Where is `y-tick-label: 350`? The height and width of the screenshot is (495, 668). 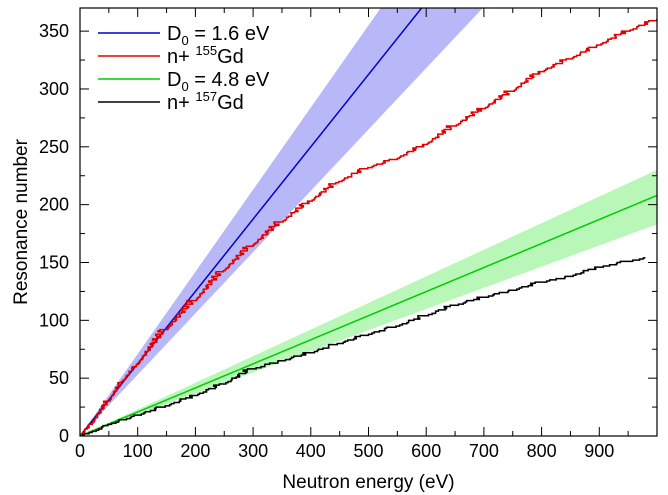
y-tick-label: 350 is located at coordinates (54, 31).